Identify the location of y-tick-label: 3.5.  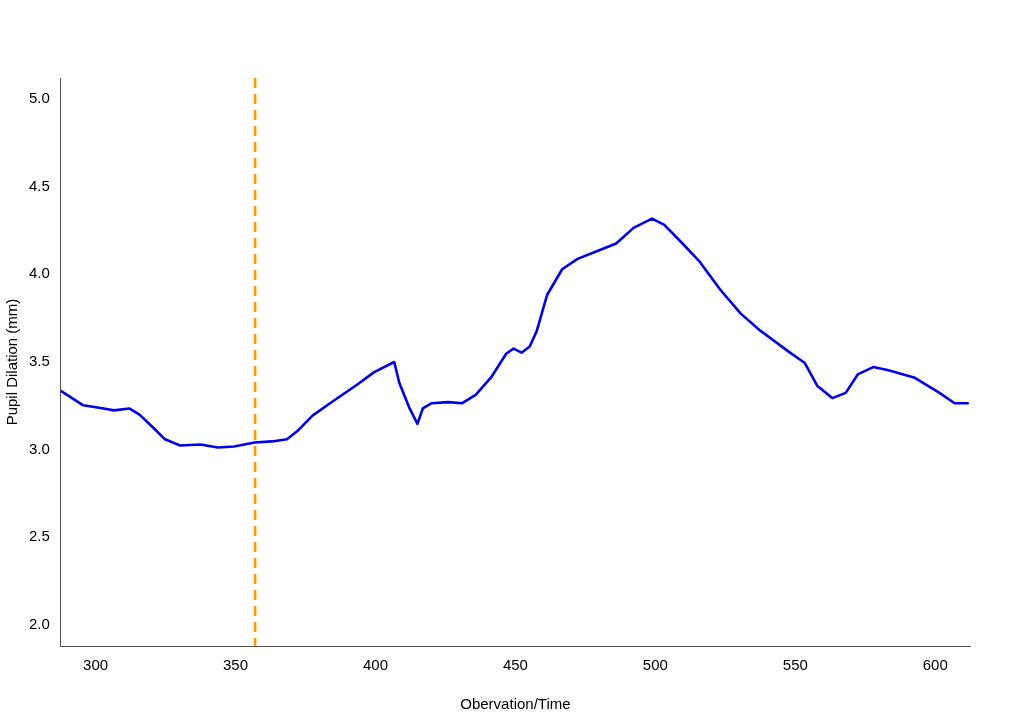
(39, 361).